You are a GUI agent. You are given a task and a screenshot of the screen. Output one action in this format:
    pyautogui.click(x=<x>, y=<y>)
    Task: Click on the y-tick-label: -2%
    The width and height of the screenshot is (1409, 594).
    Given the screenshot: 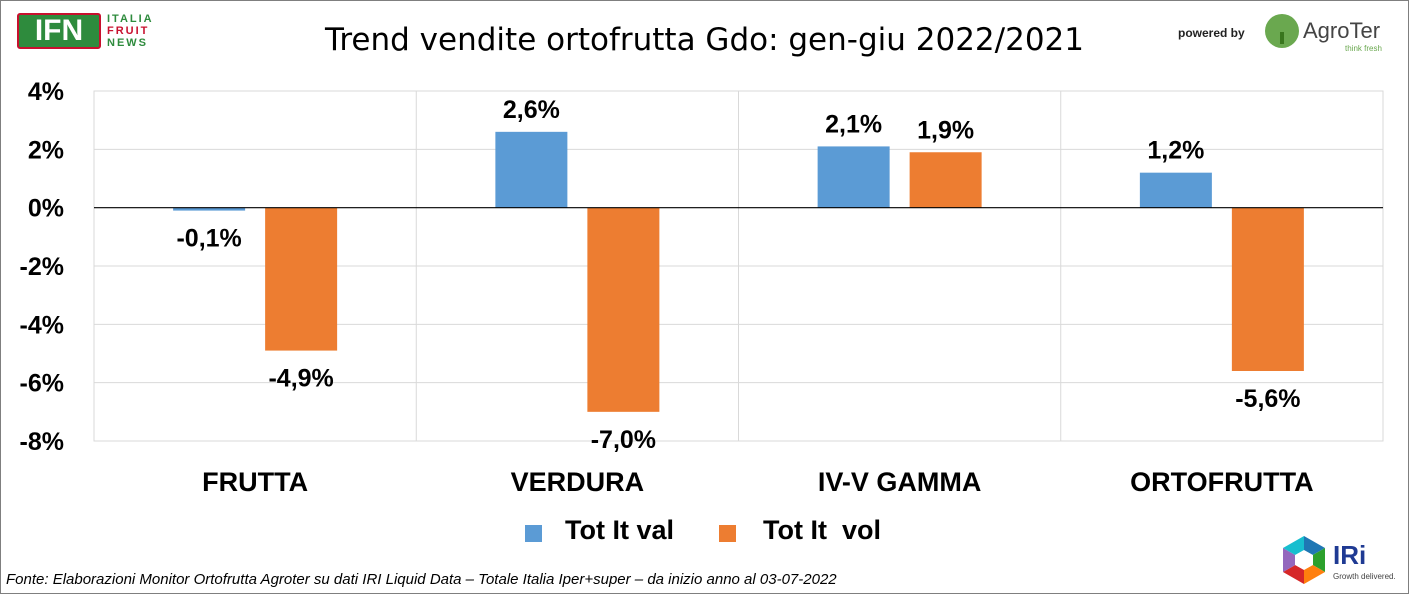 What is the action you would take?
    pyautogui.click(x=42, y=267)
    